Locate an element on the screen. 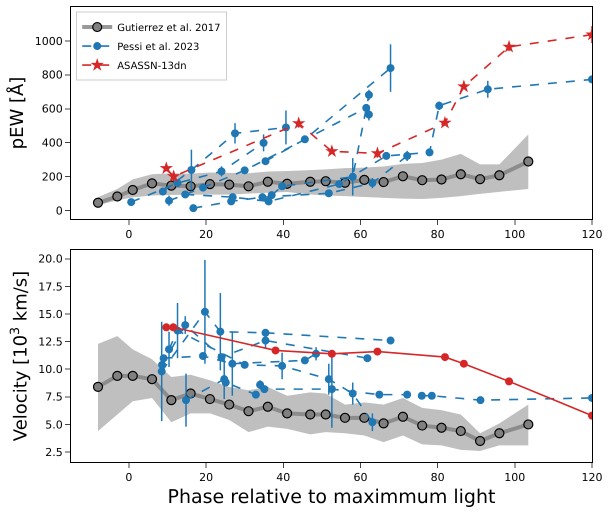 The width and height of the screenshot is (609, 513). legend-label: ASASSN-13dn is located at coordinates (152, 66).